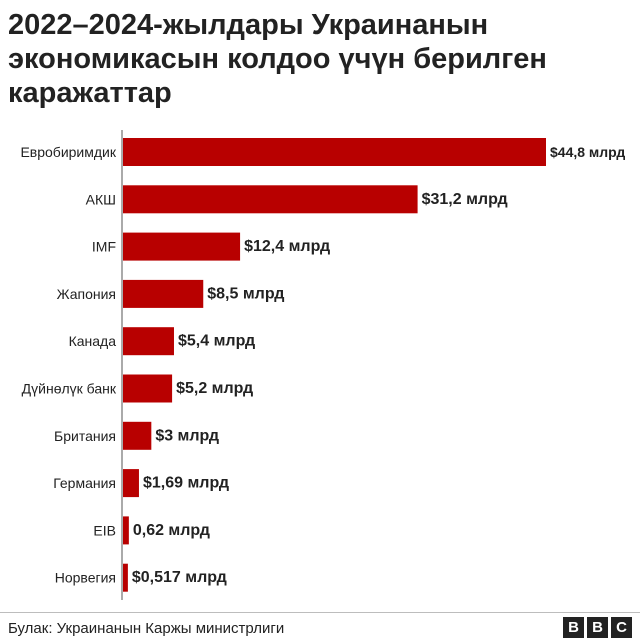  Describe the element at coordinates (90, 93) in the screenshot. I see `chart-title-line: каражаттар` at that location.